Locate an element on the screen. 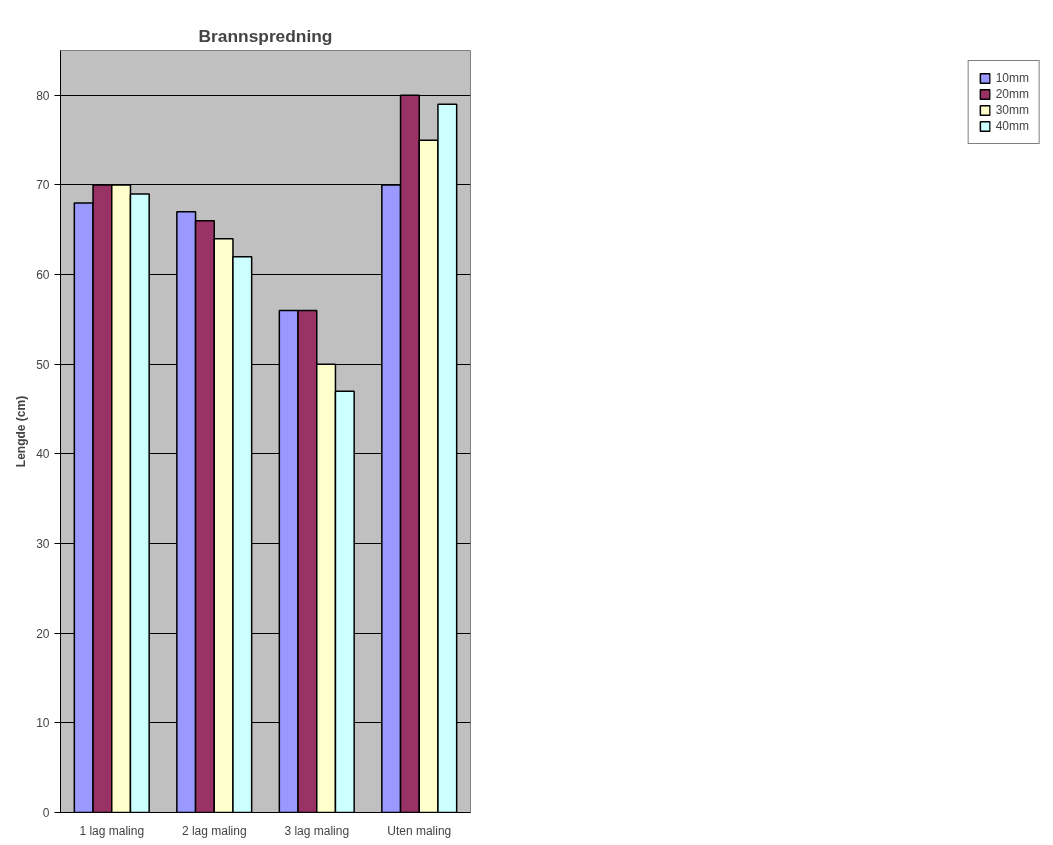 This screenshot has height=845, width=1053. y-tick-label: 40 is located at coordinates (43, 454).